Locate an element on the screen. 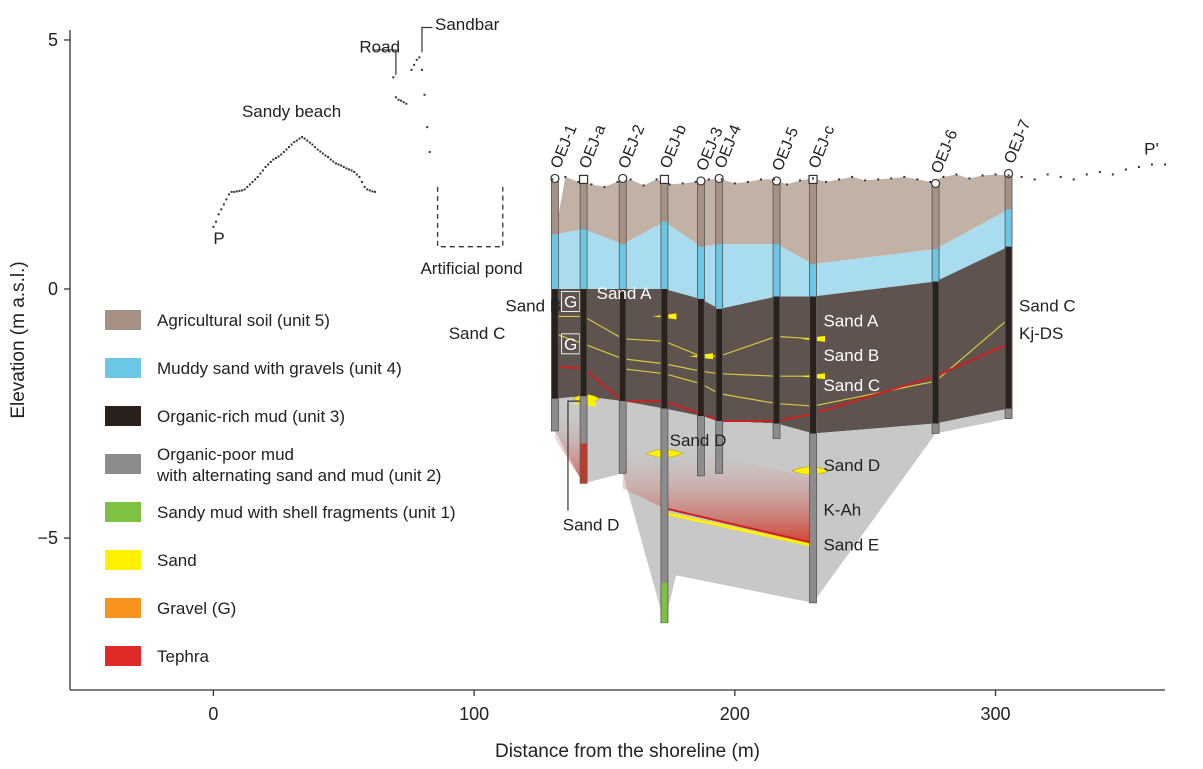 This screenshot has height=769, width=1203. borehole-label: OEJ-a is located at coordinates (593, 146).